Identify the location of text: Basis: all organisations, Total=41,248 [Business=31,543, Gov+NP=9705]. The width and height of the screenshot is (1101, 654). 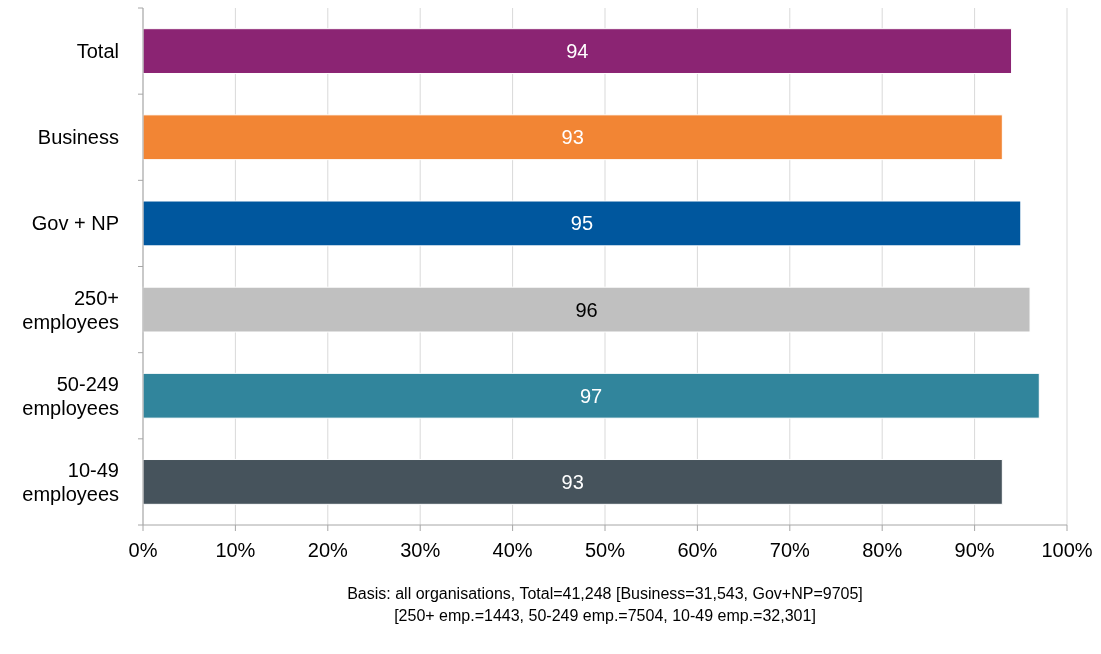
(605, 593).